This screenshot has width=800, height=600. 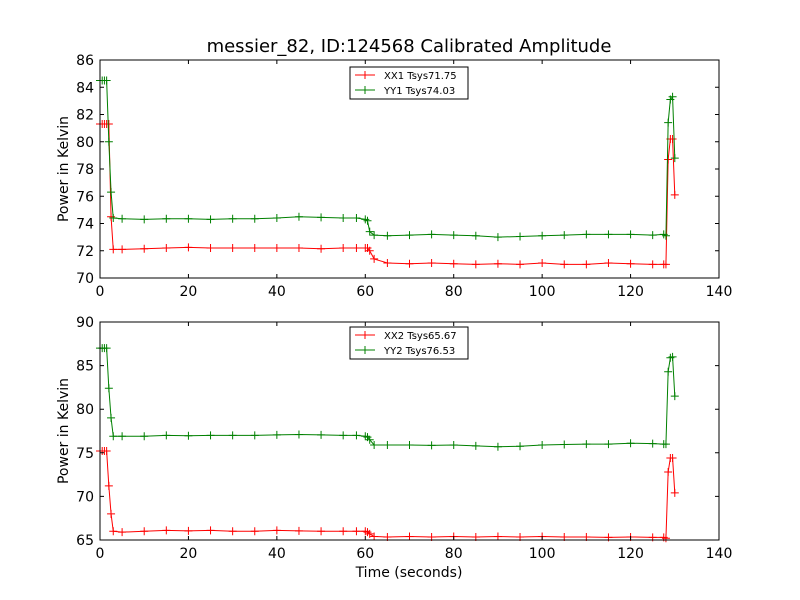 What do you see at coordinates (419, 91) in the screenshot?
I see `legend-entry: YY1 Tsys74.03` at bounding box center [419, 91].